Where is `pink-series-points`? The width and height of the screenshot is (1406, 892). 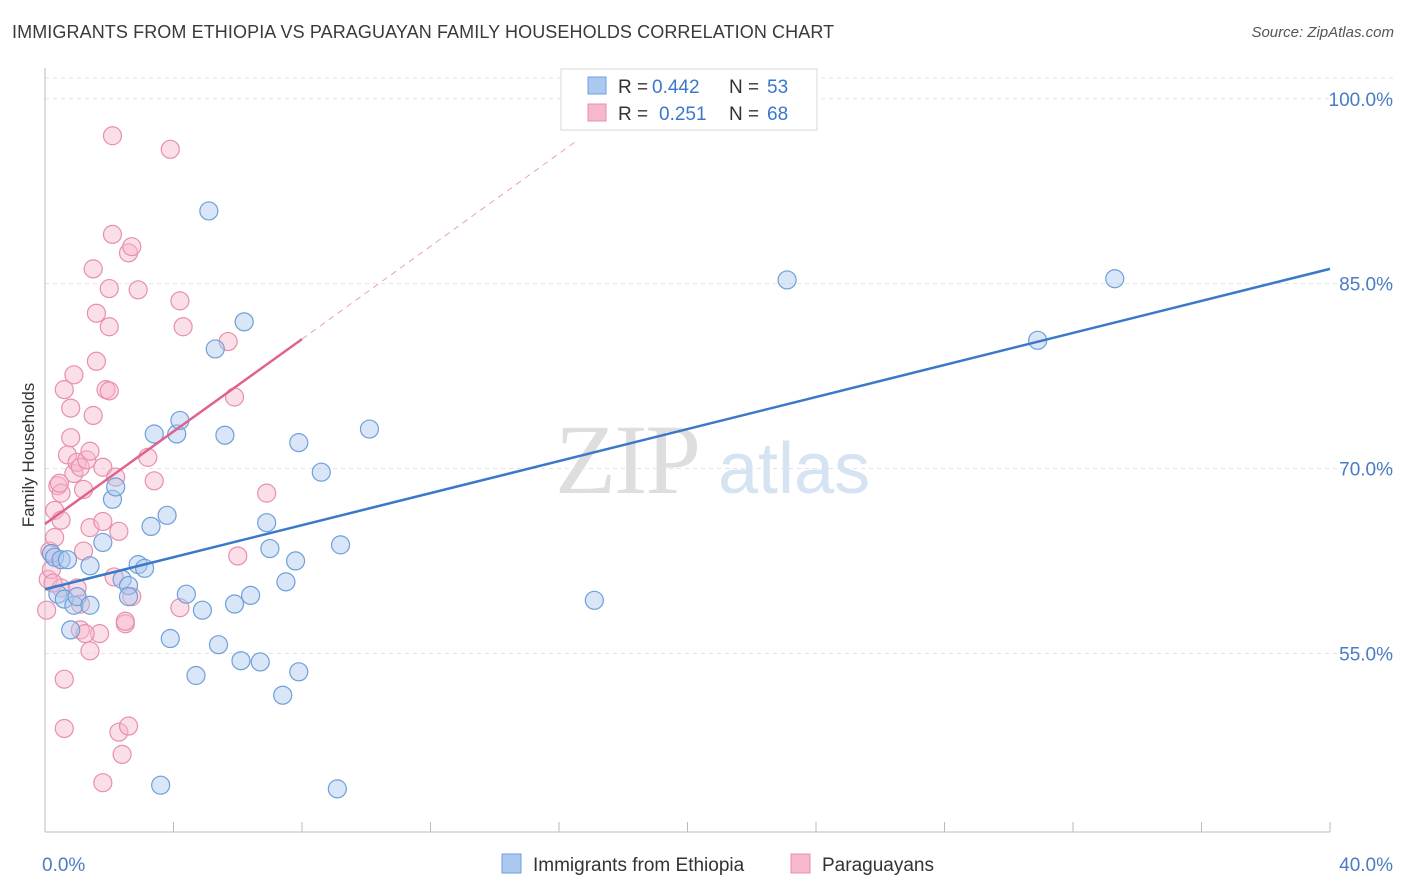
pink-series-points is located at coordinates (157, 459).